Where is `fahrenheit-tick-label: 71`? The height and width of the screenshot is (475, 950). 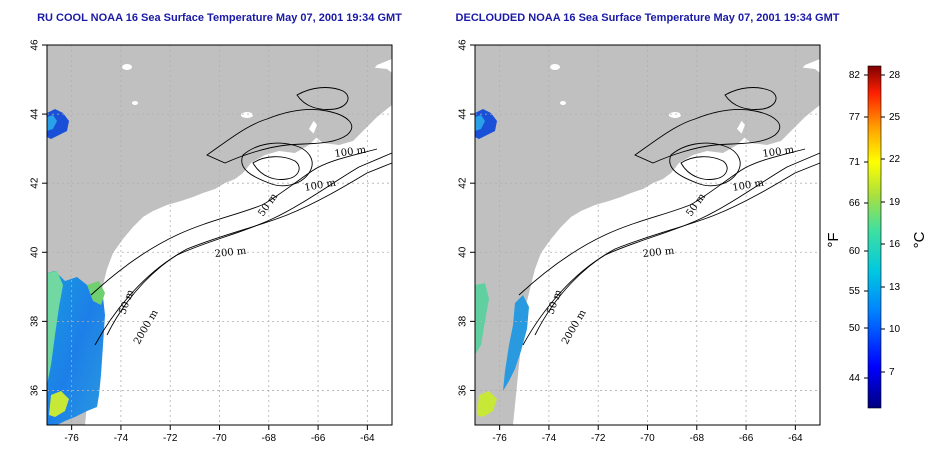
fahrenheit-tick-label: 71 is located at coordinates (855, 162).